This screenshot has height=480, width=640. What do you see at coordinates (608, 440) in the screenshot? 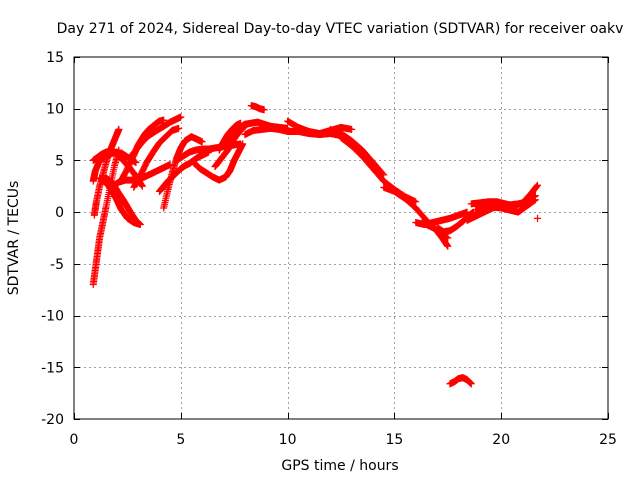
I see `x-tick-label: 25` at bounding box center [608, 440].